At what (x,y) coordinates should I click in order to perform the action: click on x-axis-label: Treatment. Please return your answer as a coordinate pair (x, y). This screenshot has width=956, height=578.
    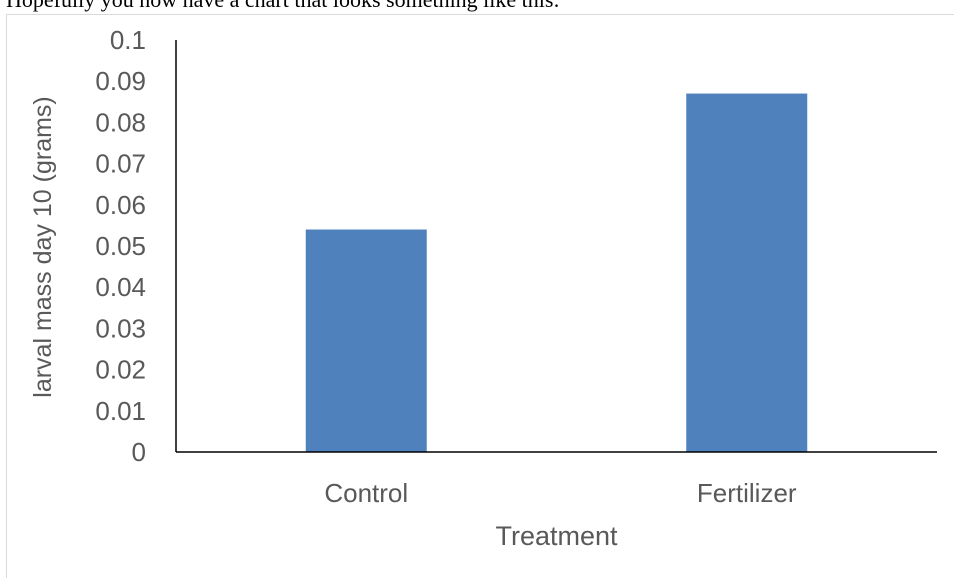
    Looking at the image, I should click on (556, 536).